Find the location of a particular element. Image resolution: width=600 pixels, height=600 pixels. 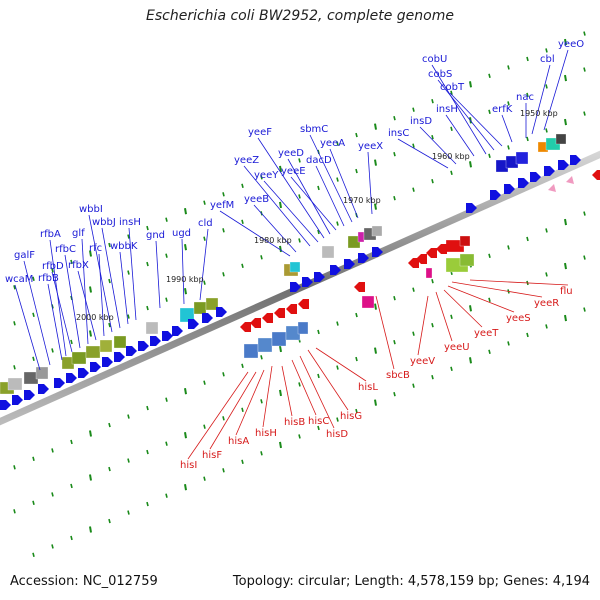

reverse-gene-label: sbcB is located at coordinates (398, 375).